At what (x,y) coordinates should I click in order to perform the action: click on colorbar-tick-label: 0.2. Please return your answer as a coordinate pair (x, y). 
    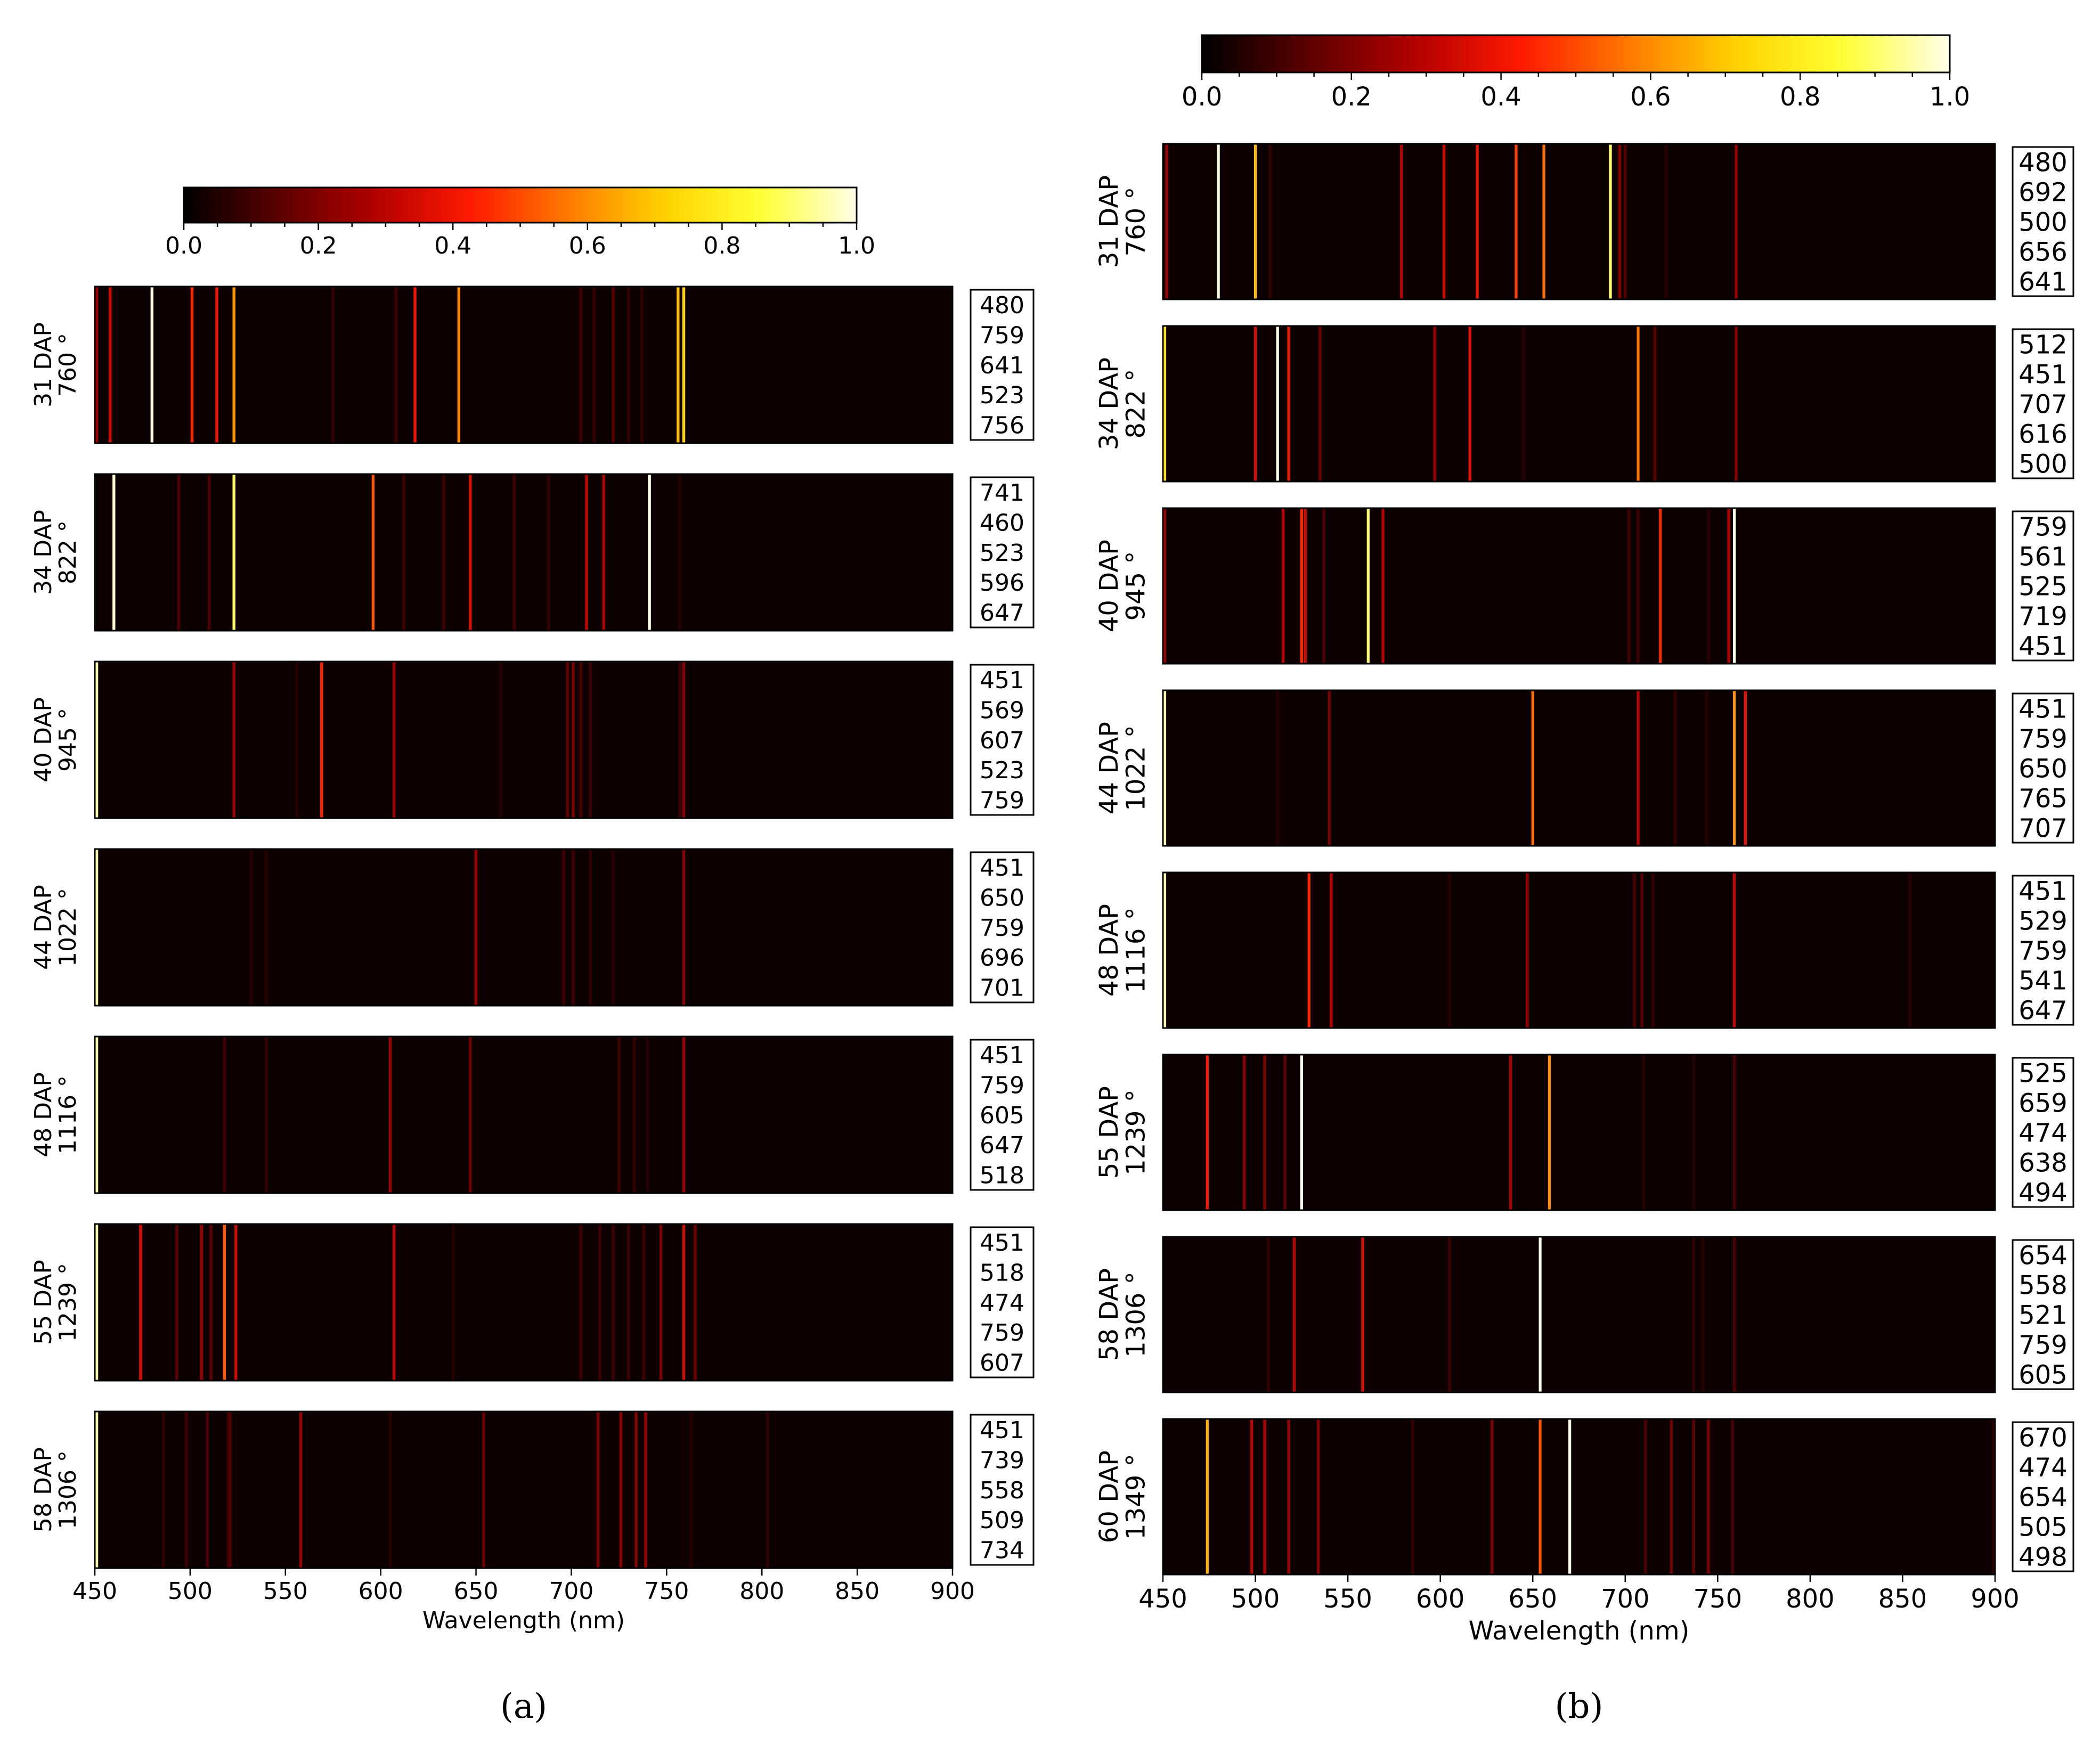
    Looking at the image, I should click on (1351, 97).